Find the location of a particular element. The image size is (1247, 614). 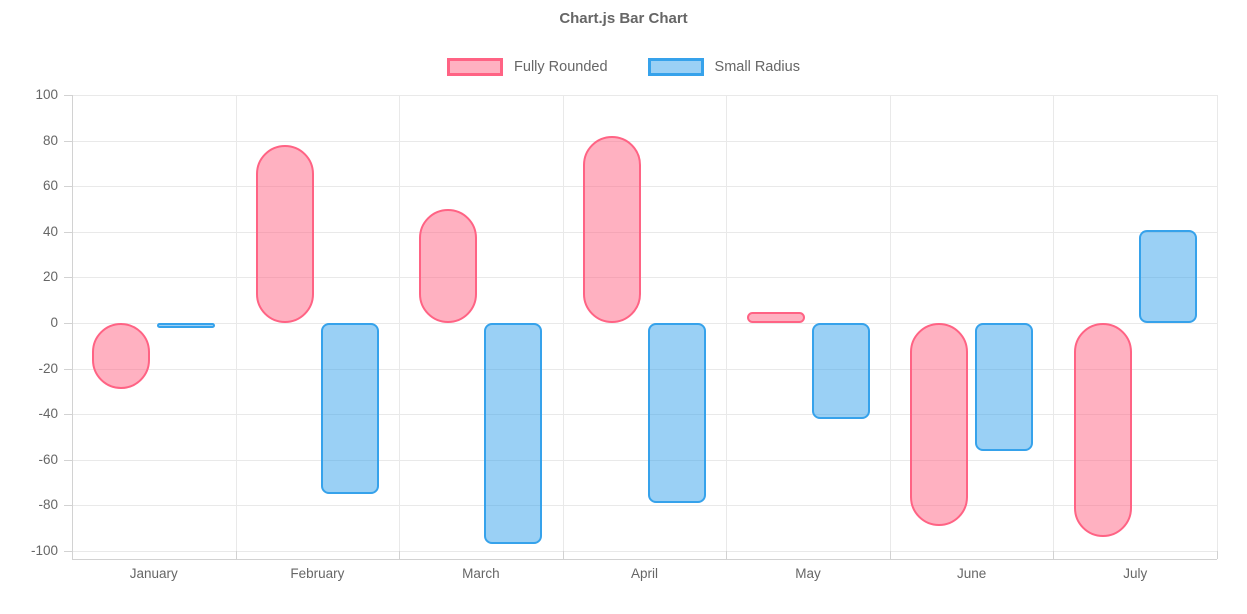

x-tick-label: January is located at coordinates (153, 573).